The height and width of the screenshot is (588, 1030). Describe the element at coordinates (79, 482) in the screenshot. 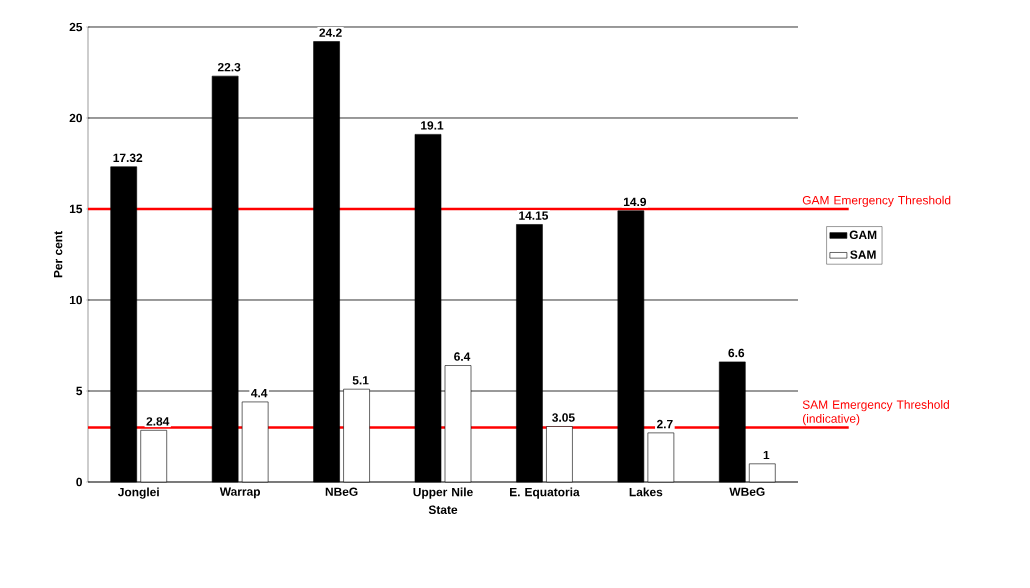

I see `y-tick-label: 0` at that location.